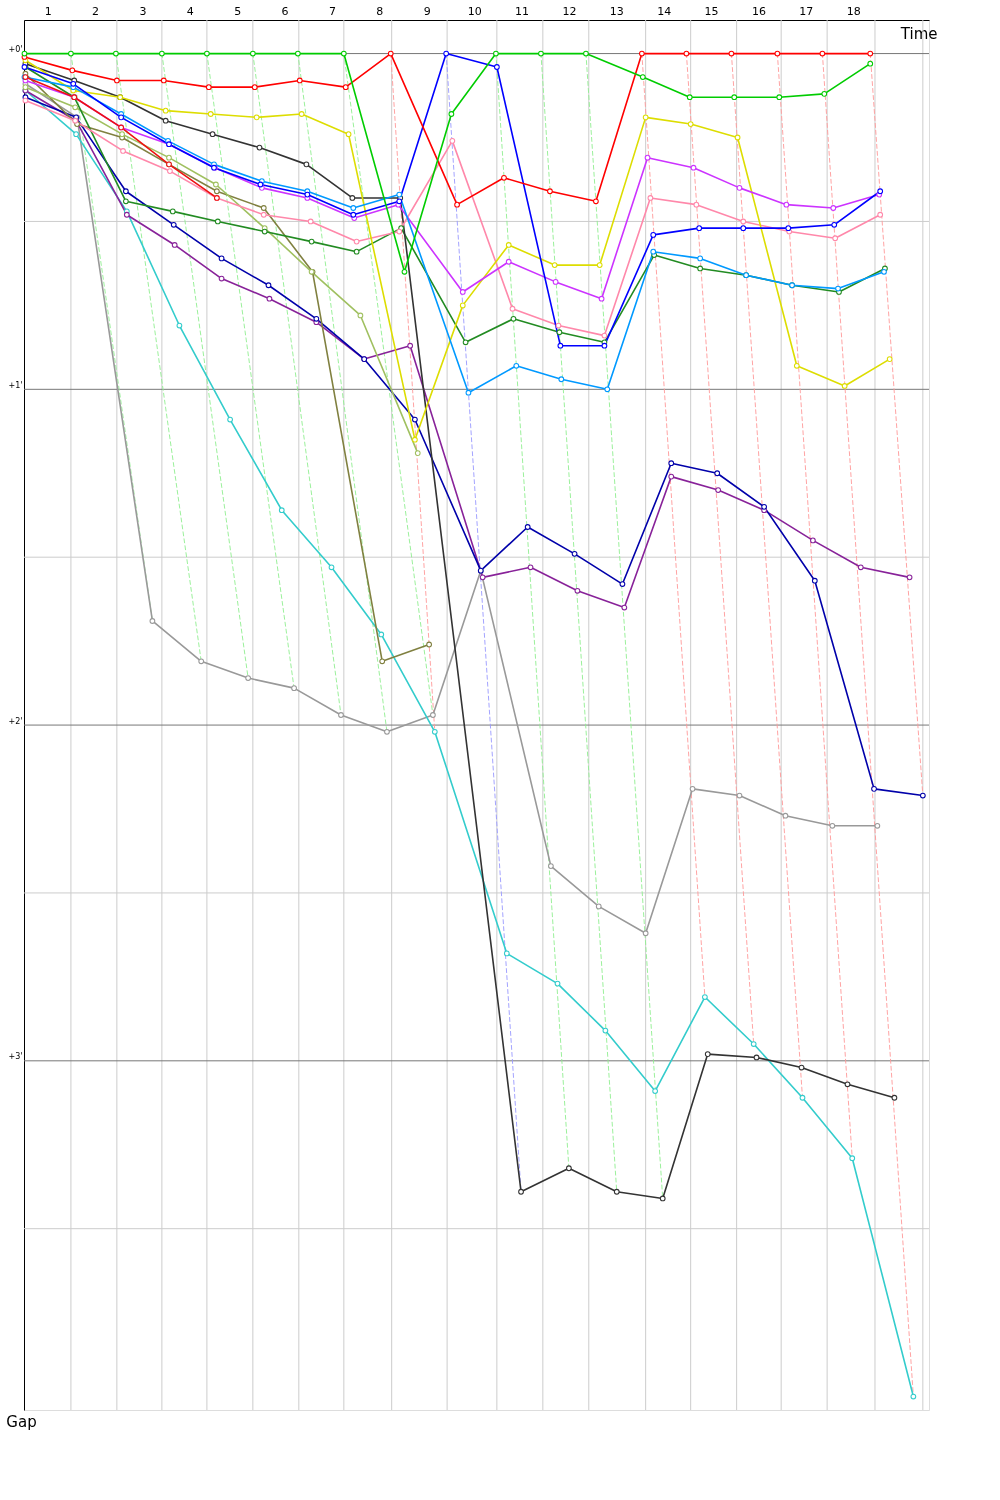  Describe the element at coordinates (853, 11) in the screenshot. I see `x-tick-label: 18` at that location.